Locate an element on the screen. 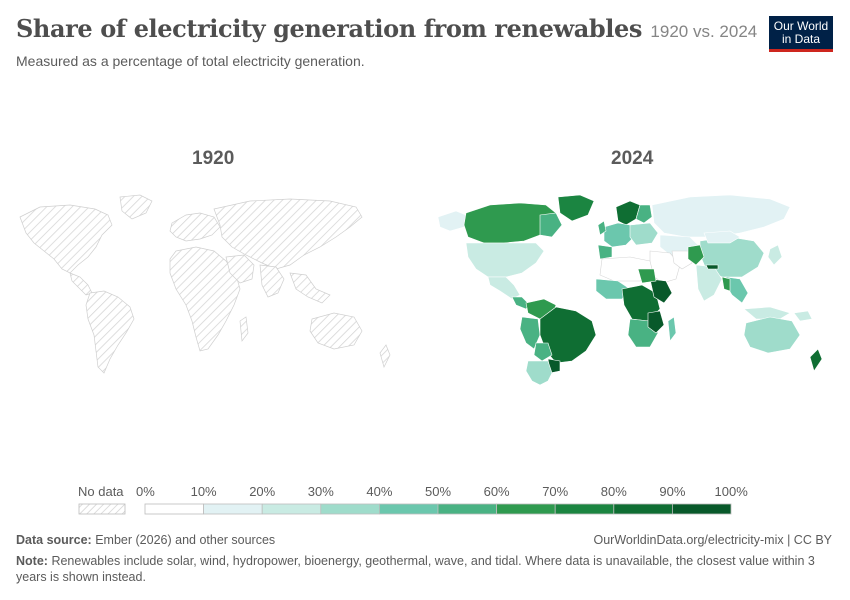 The image size is (850, 600). region-nepal-2024 is located at coordinates (712, 267).